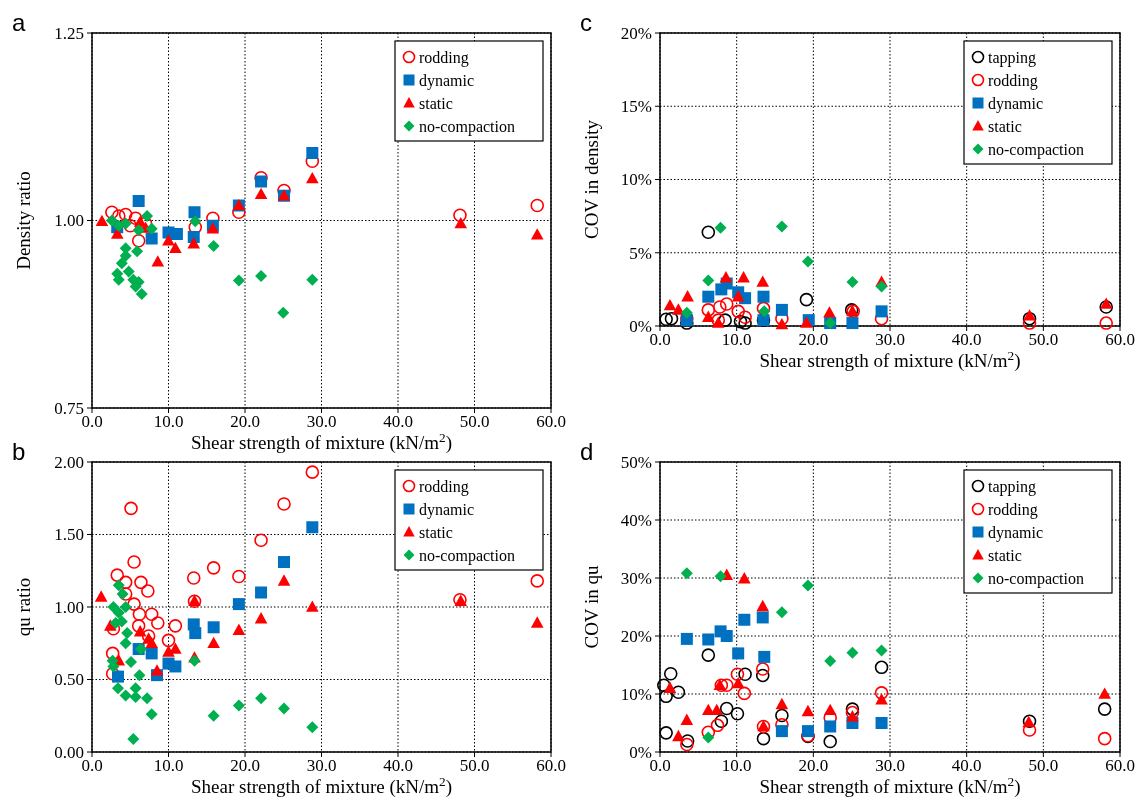 The image size is (1143, 811). Describe the element at coordinates (587, 451) in the screenshot. I see `chart-title: d` at that location.